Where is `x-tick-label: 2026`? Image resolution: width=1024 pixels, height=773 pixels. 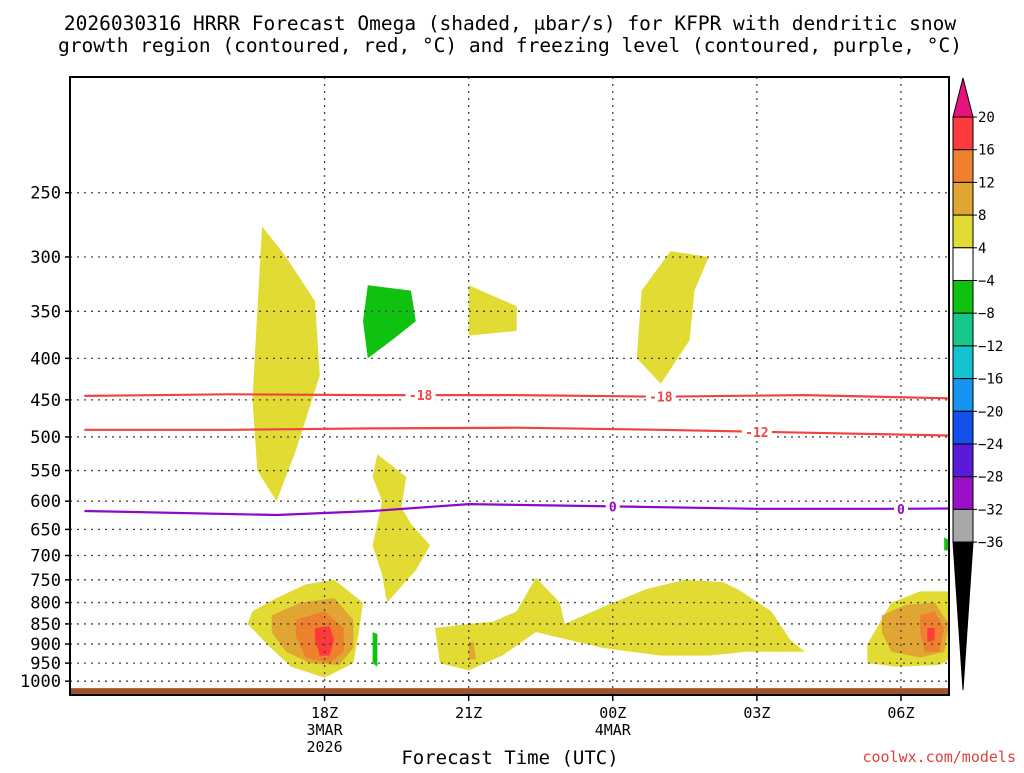
x-tick-label: 2026 is located at coordinates (325, 747).